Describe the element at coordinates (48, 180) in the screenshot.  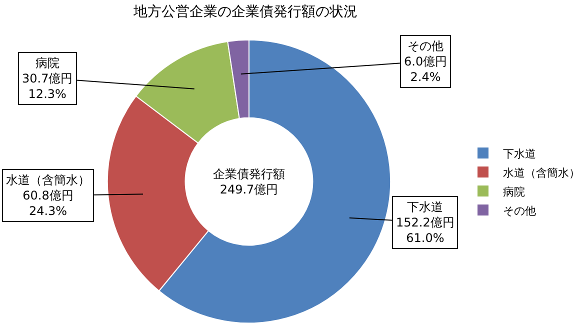
I see `slice-label: 水道（含簡水）` at that location.